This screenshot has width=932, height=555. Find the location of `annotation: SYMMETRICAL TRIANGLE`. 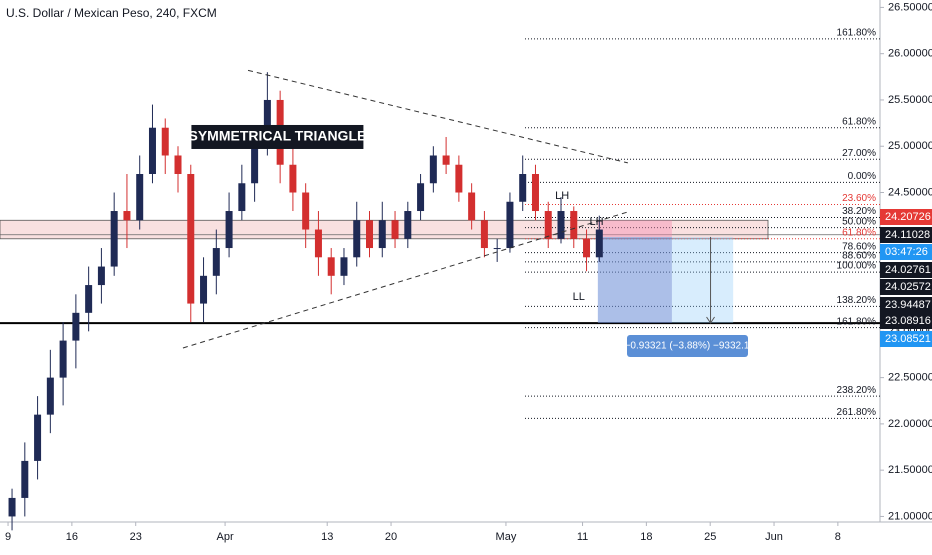

annotation: SYMMETRICAL TRIANGLE is located at coordinates (277, 136).